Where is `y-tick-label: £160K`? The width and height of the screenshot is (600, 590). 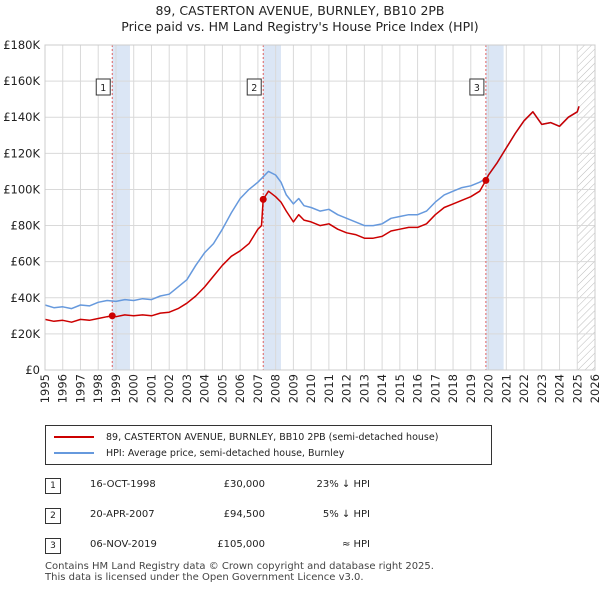 y-tick-label: £160K is located at coordinates (21, 81).